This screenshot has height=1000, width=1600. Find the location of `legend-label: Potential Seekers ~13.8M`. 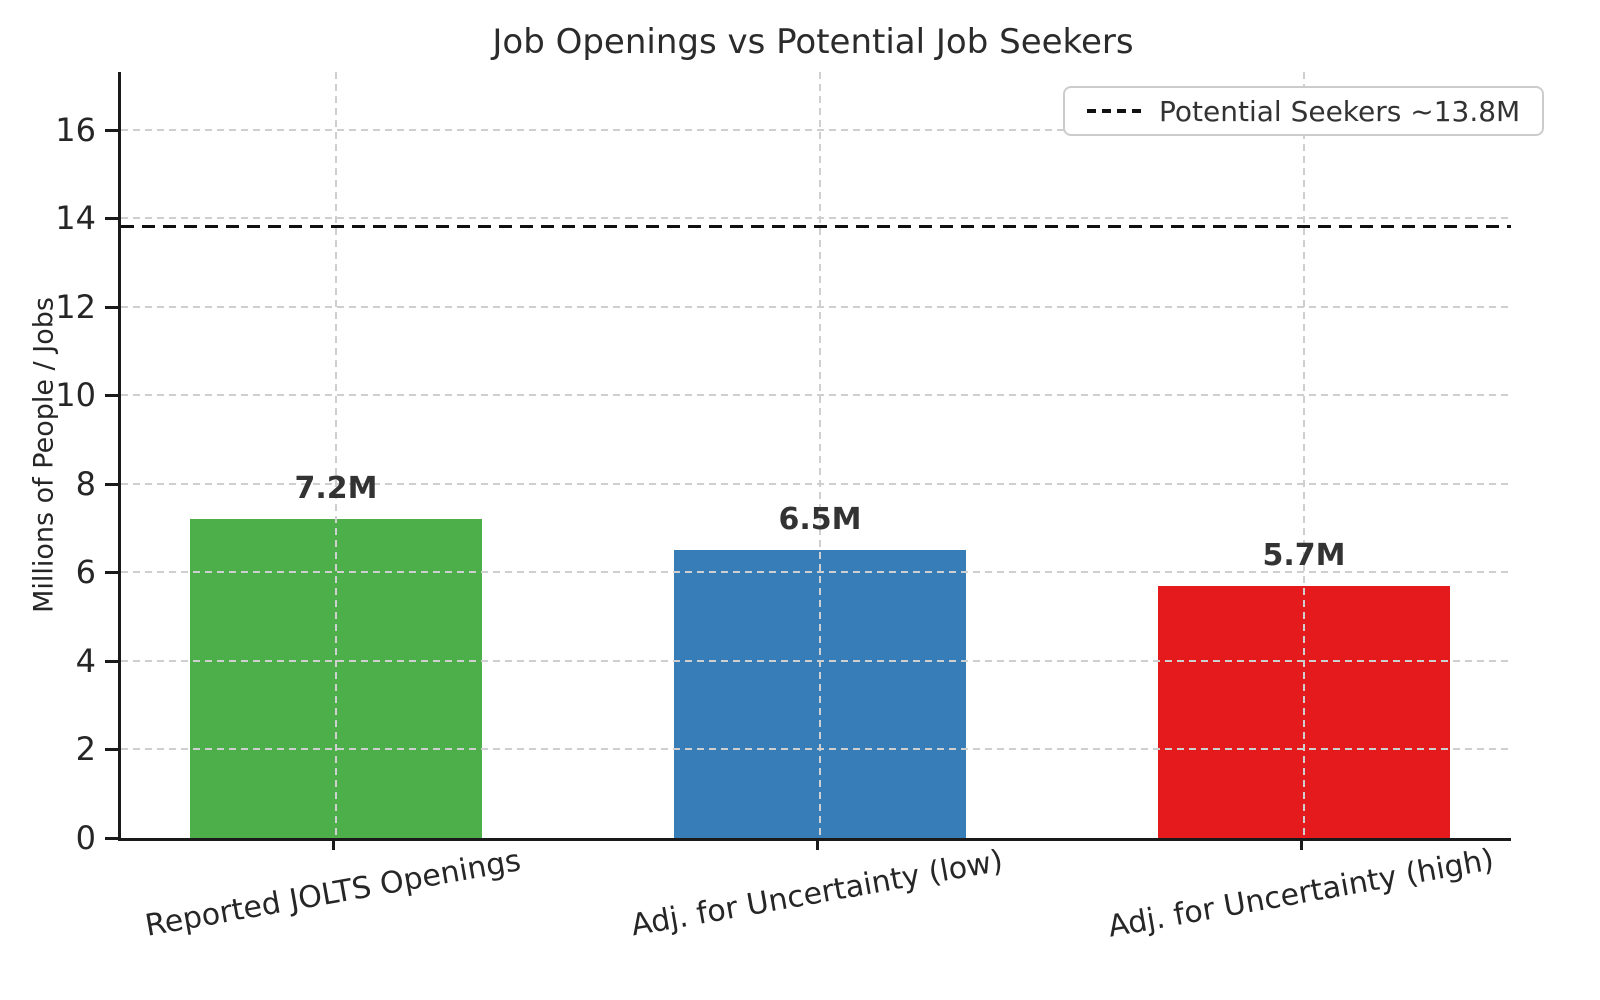

legend-label: Potential Seekers ~13.8M is located at coordinates (1340, 111).